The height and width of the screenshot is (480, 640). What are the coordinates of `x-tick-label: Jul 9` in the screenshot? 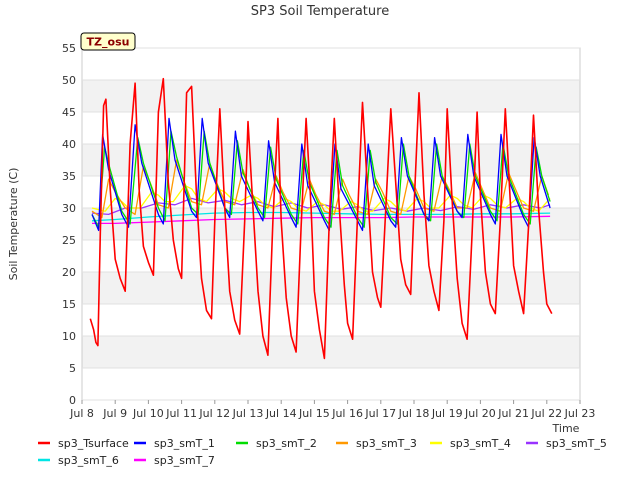 It's located at (114, 413).